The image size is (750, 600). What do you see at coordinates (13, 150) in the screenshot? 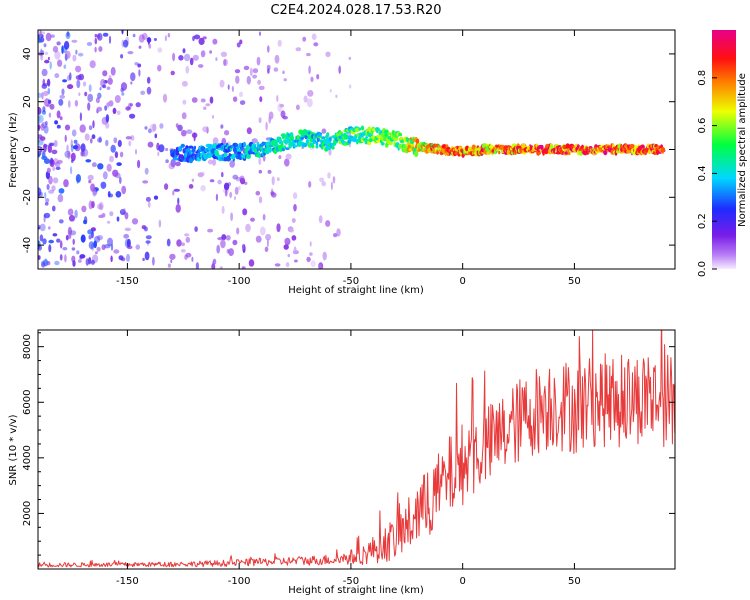
I see `spectrogram-y-label: Frequency (Hz)` at bounding box center [13, 150].